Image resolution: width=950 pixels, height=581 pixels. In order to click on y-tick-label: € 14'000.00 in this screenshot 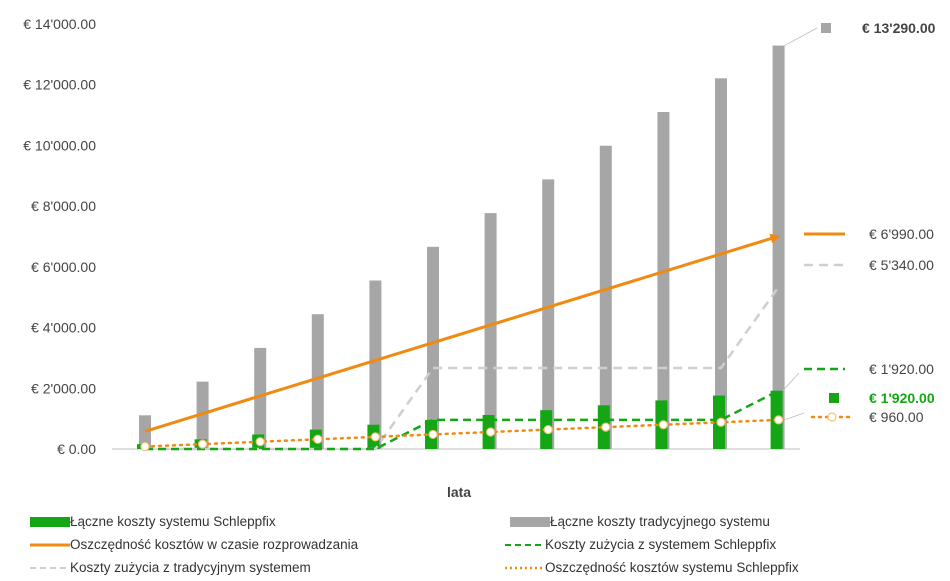, I will do `click(59, 24)`.